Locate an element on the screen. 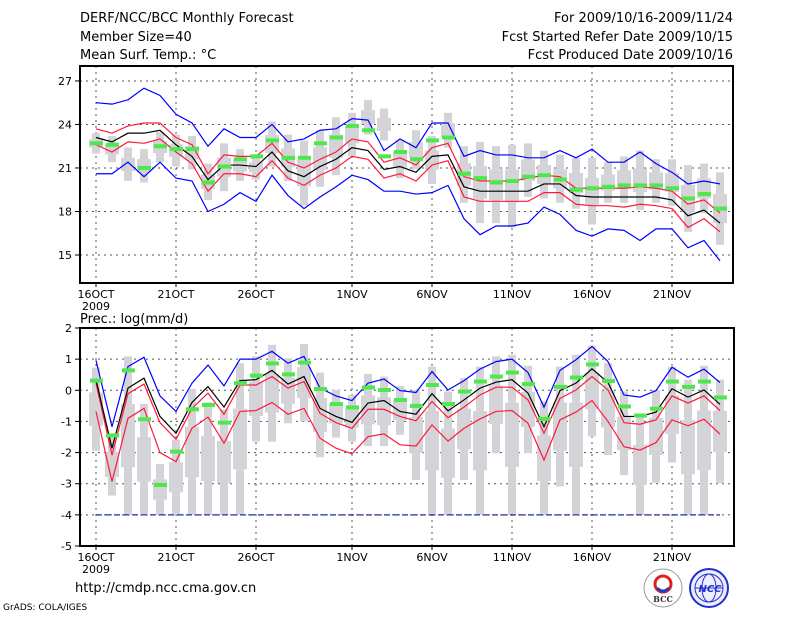 The image size is (800, 618). x-tick-label: 6NOV is located at coordinates (432, 294).